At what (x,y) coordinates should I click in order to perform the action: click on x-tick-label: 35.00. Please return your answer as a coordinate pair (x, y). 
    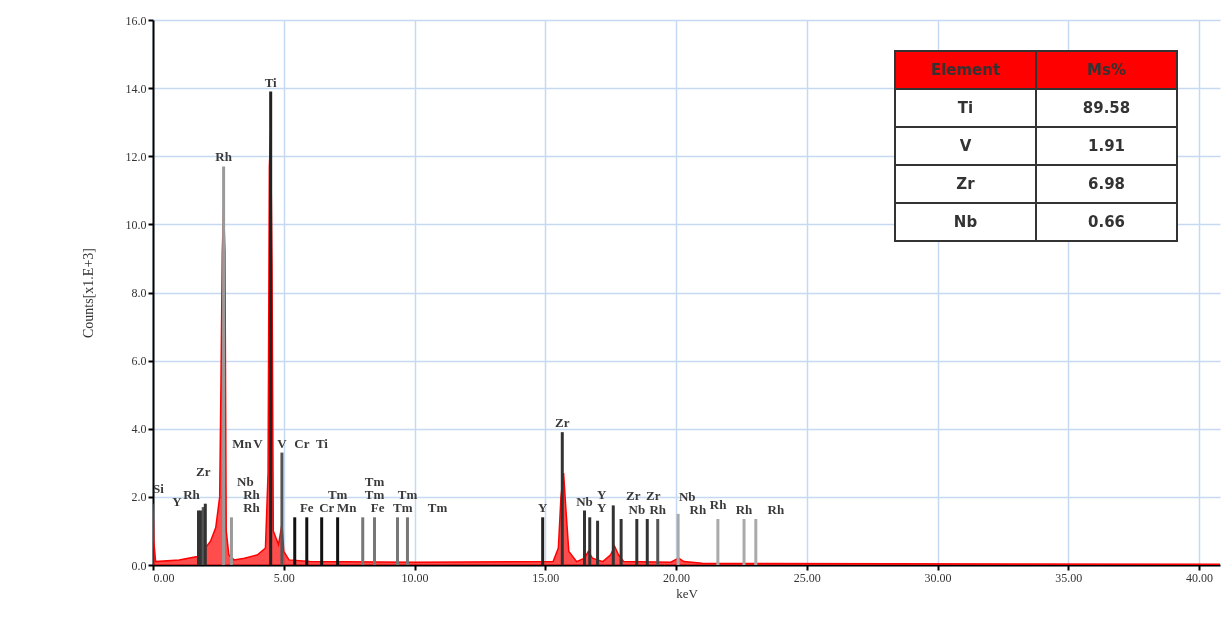
    Looking at the image, I should click on (1069, 577).